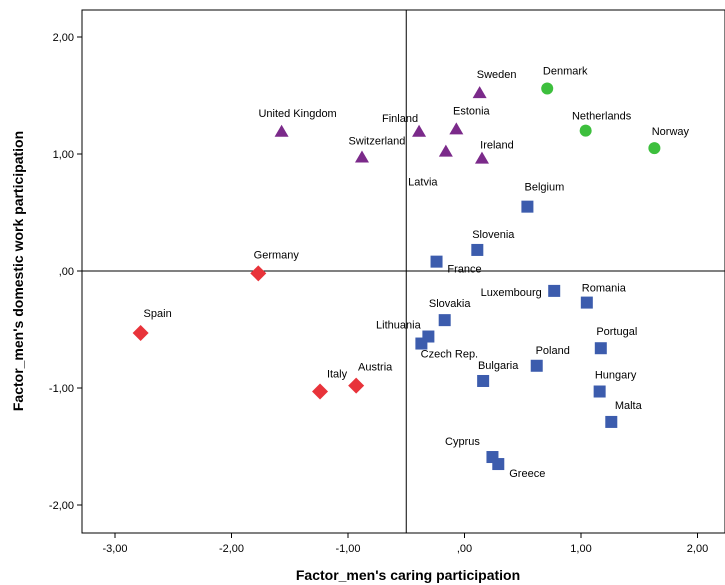  What do you see at coordinates (654, 148) in the screenshot?
I see `marker-norway` at bounding box center [654, 148].